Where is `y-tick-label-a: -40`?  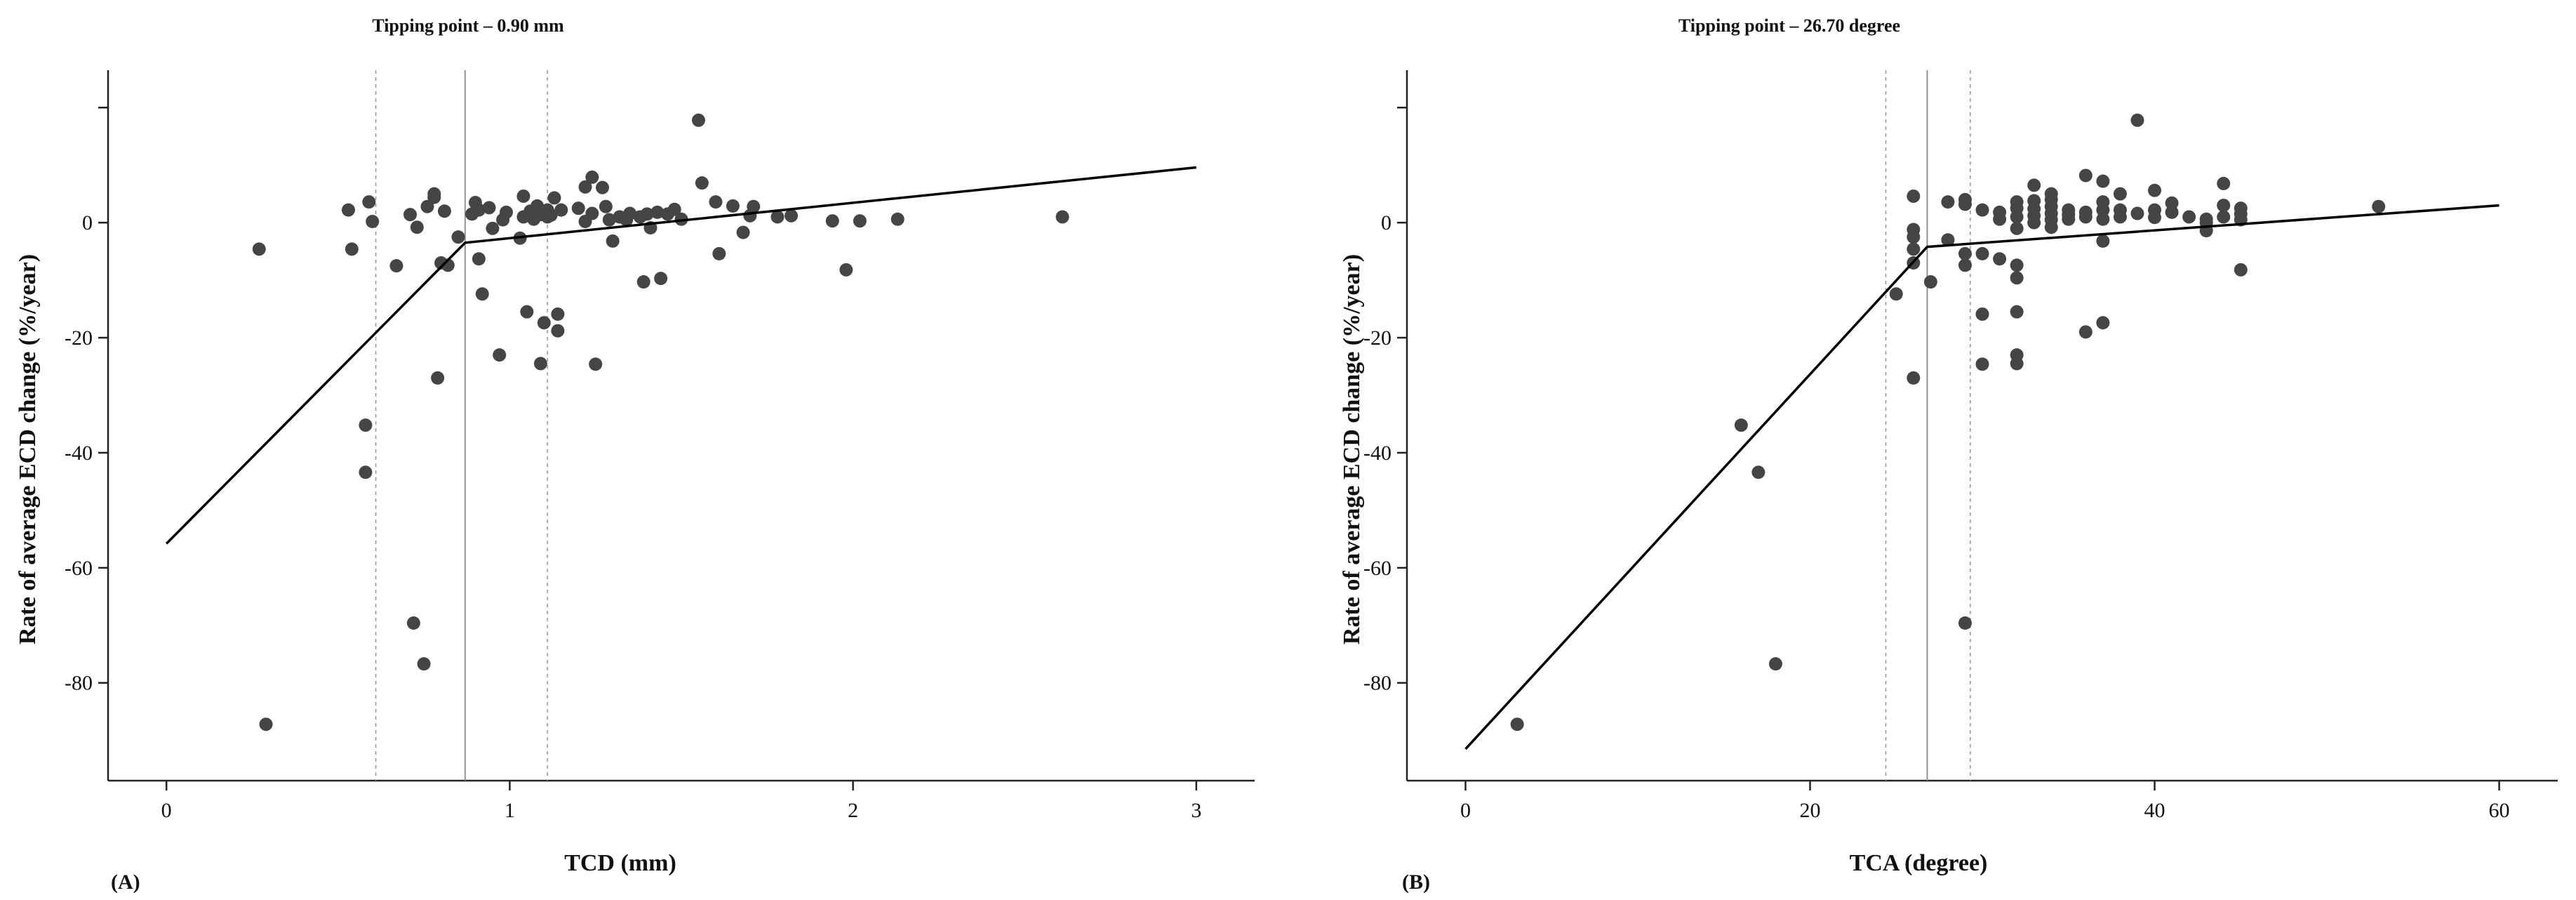
y-tick-label-a: -40 is located at coordinates (79, 453).